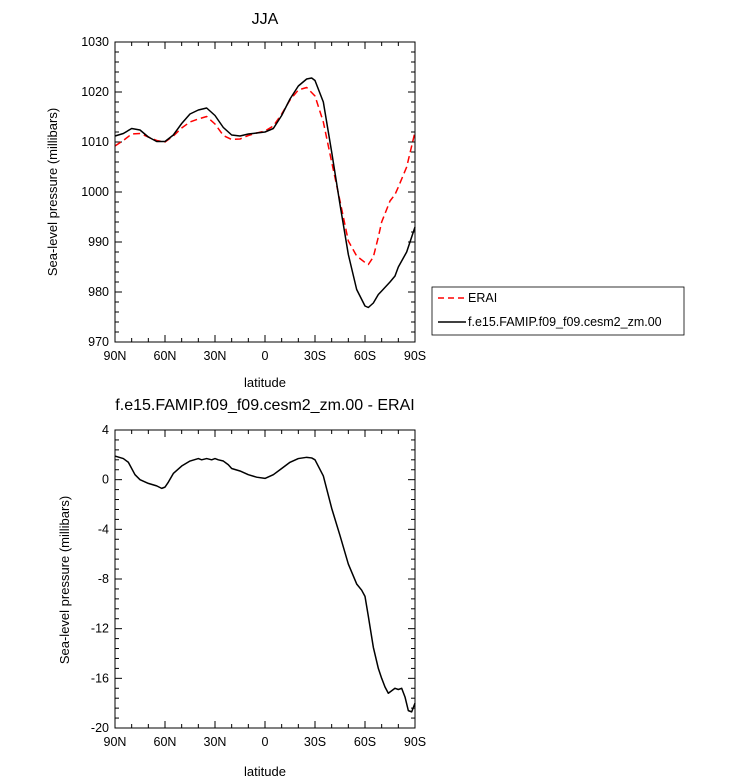  Describe the element at coordinates (415, 356) in the screenshot. I see `top-x-tick-label: 90S` at that location.